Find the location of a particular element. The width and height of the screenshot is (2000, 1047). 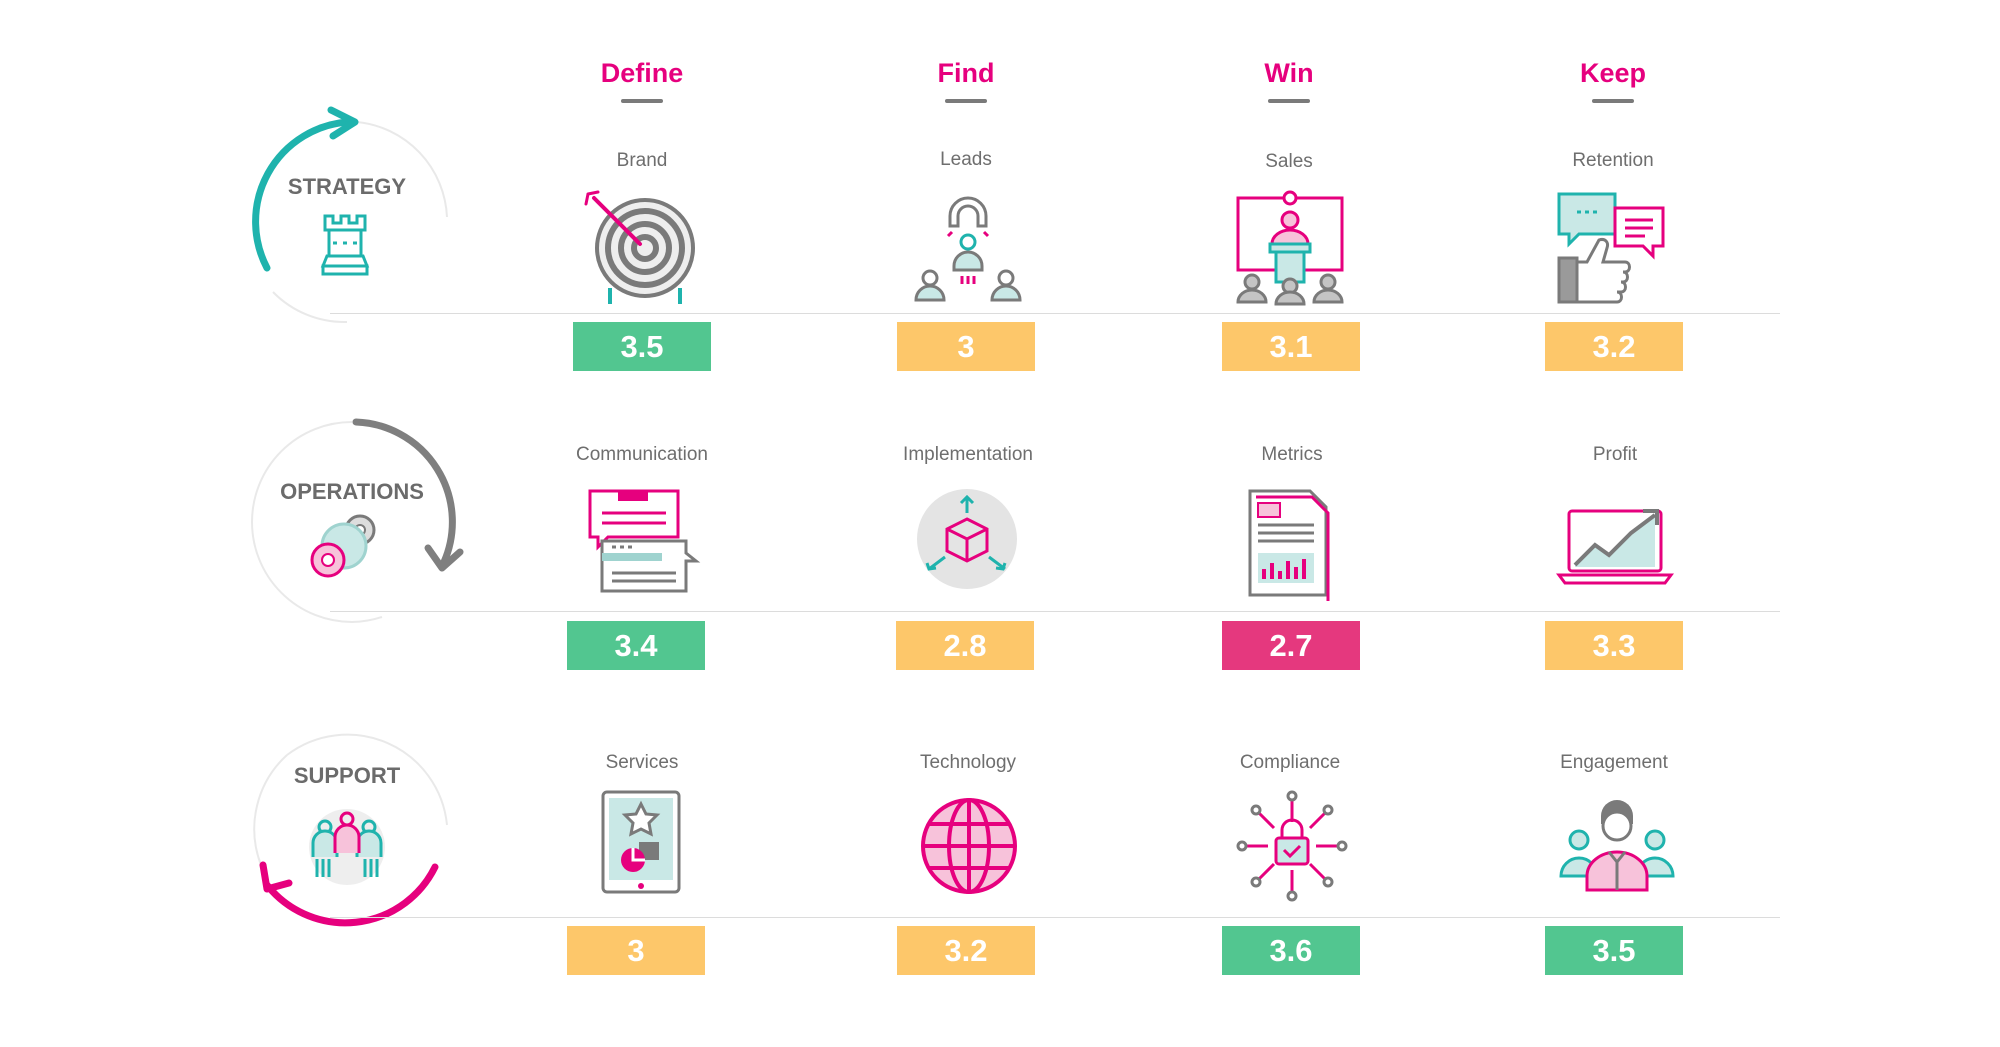

support-cycle-icon is located at coordinates (347, 825).